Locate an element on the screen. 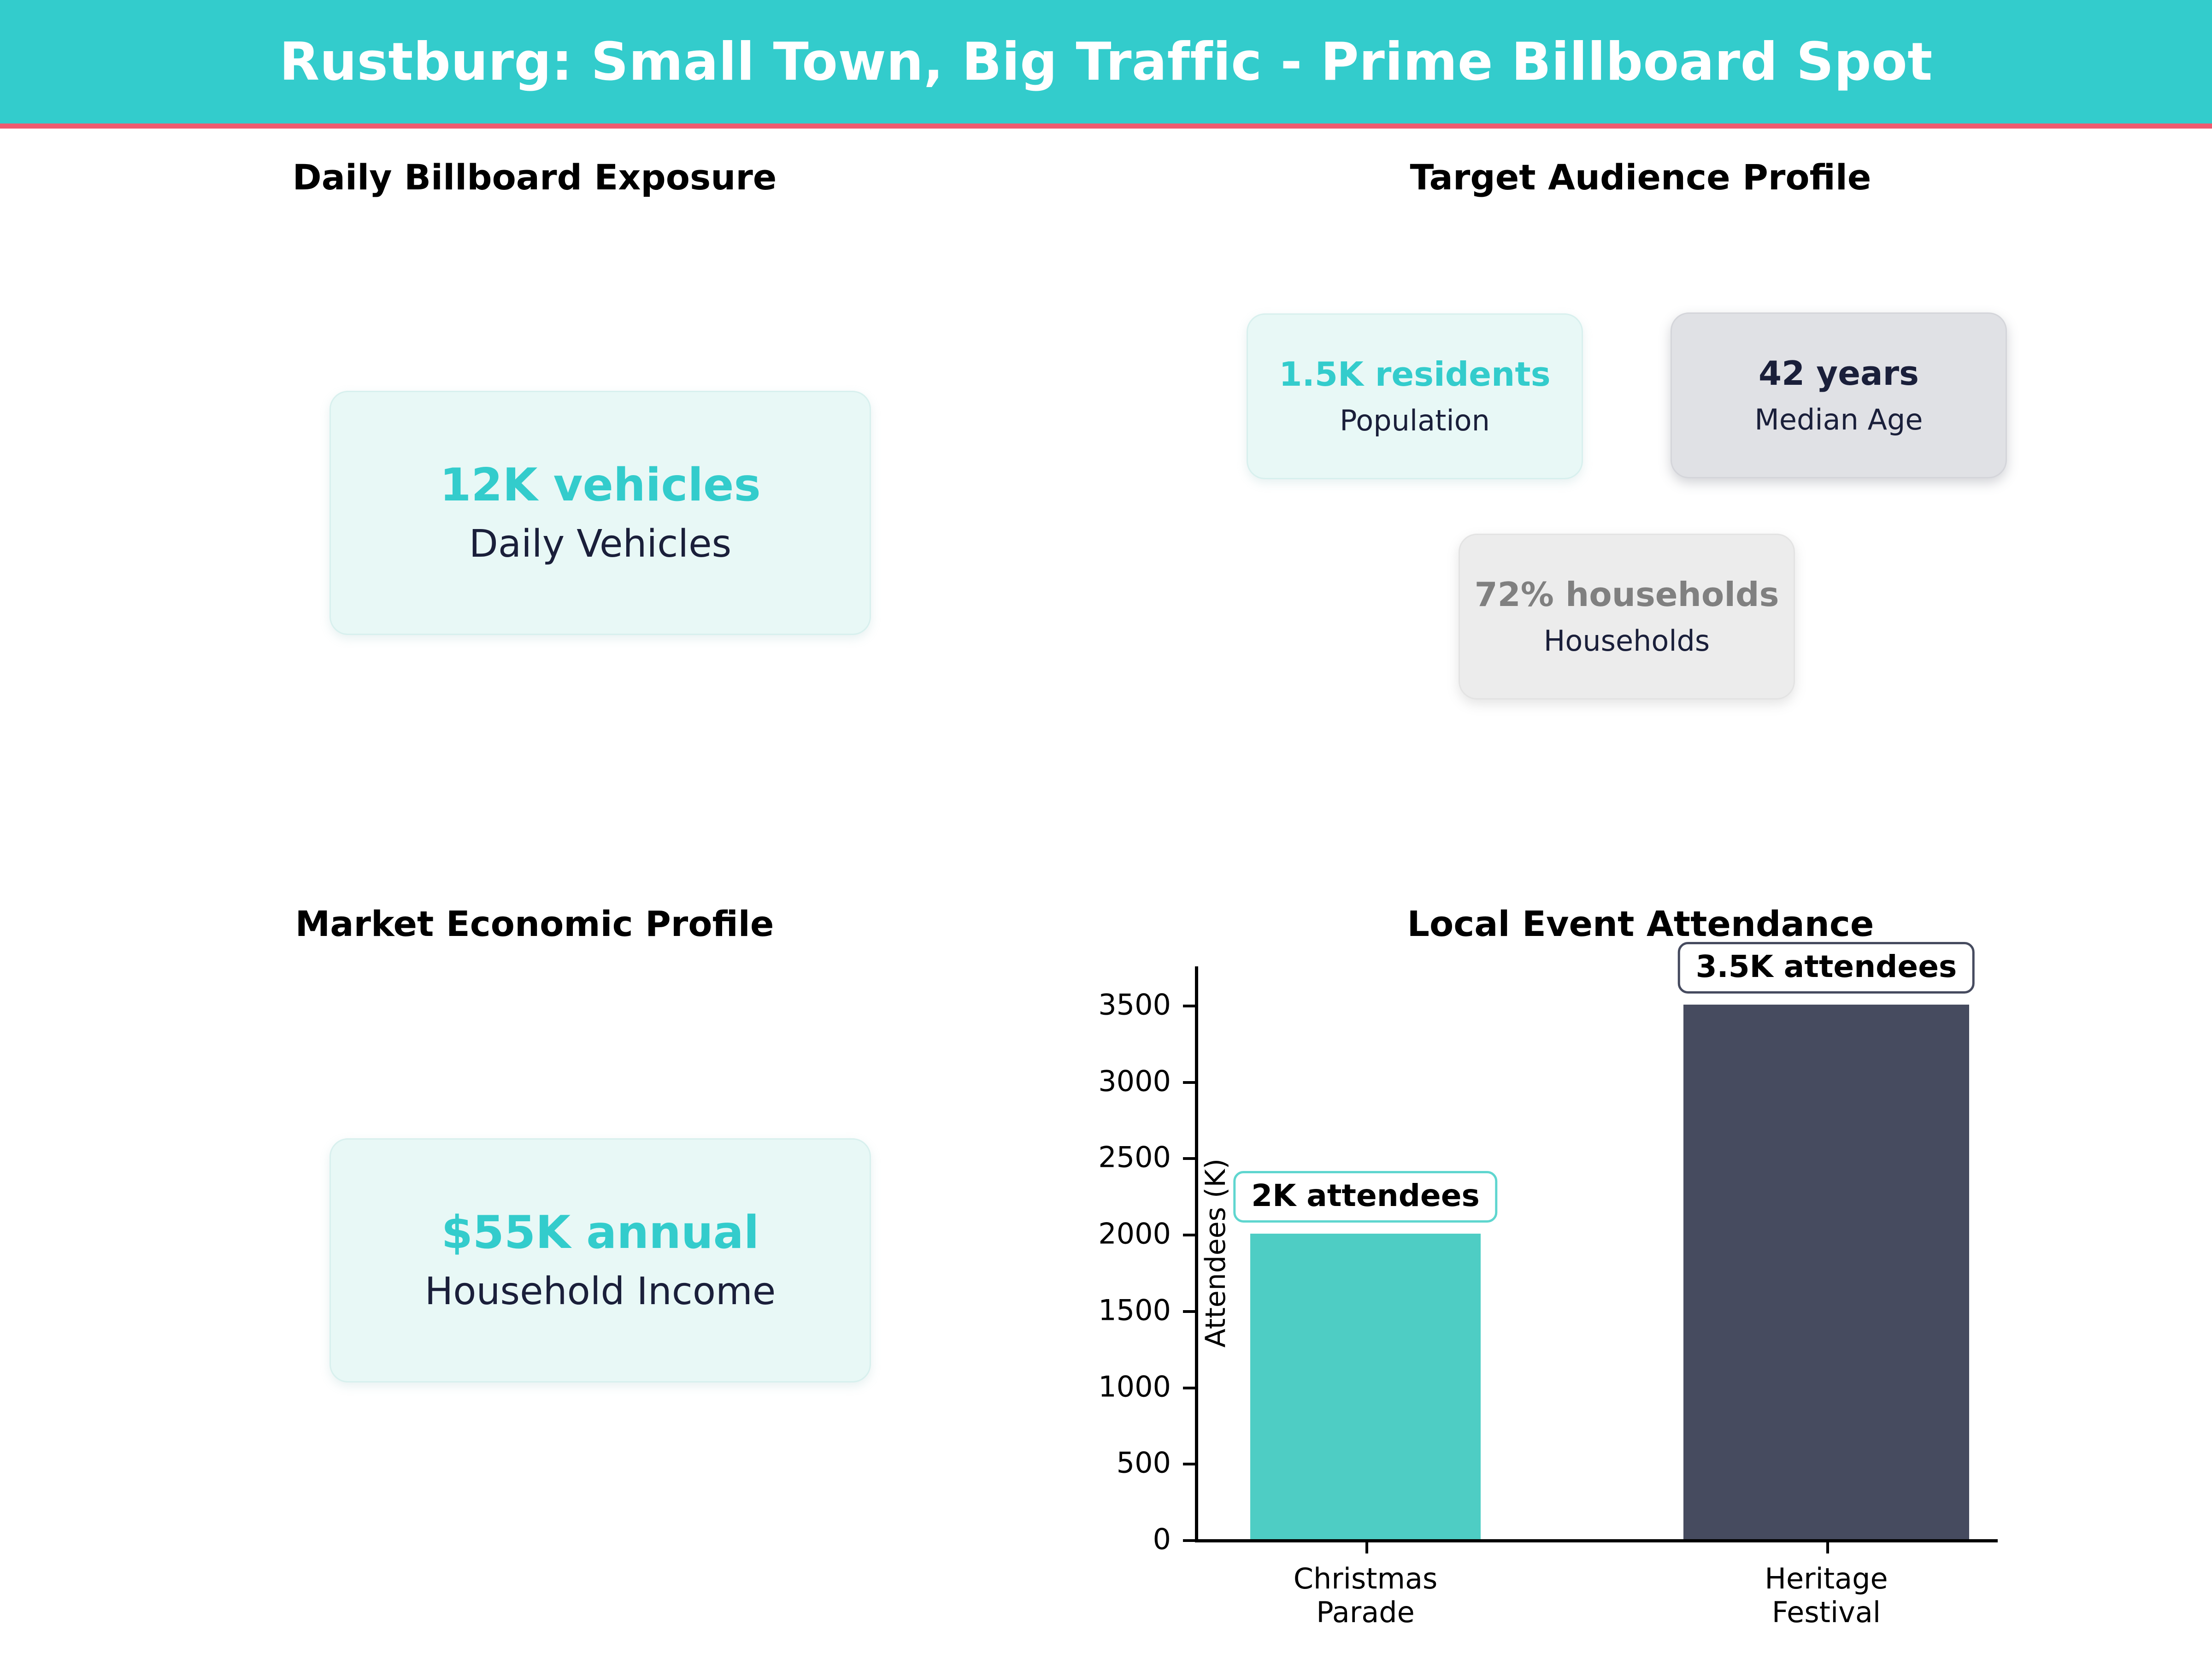 Image resolution: width=2212 pixels, height=1659 pixels. panel-title-audience: Target Audience Profile is located at coordinates (1640, 177).